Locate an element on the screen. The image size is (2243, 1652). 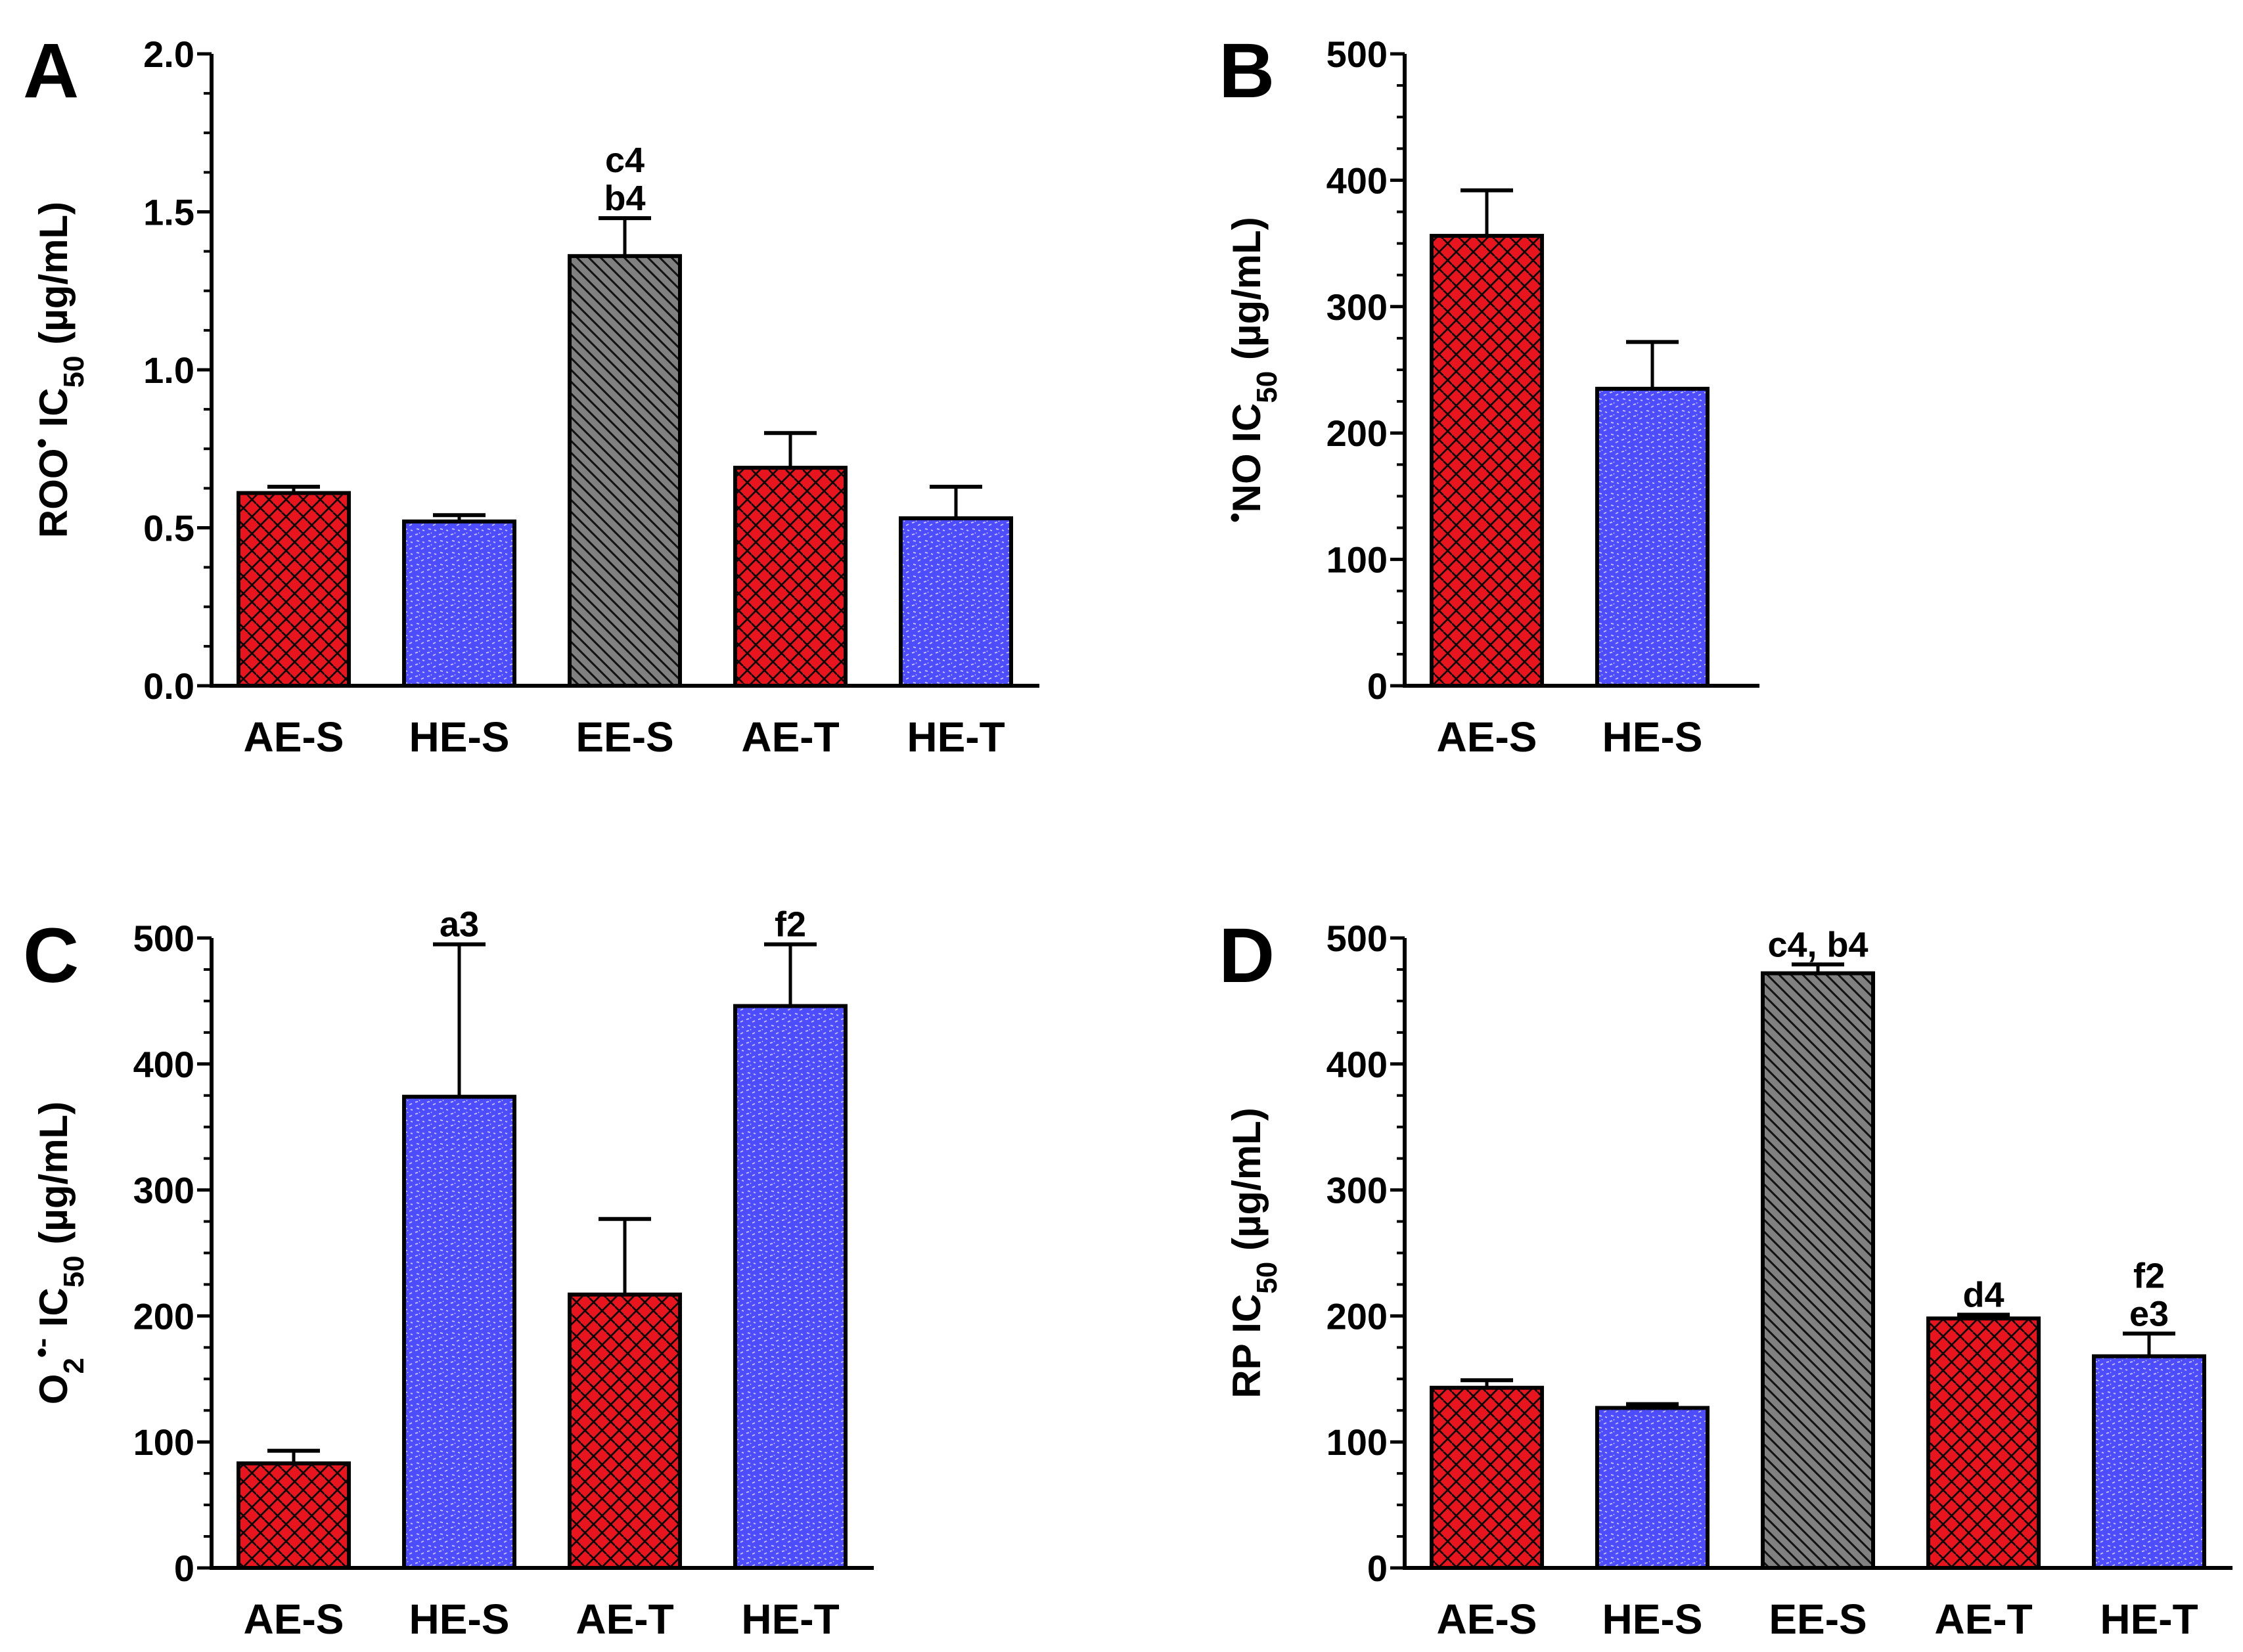
panel-letter: D is located at coordinates (1247, 955).